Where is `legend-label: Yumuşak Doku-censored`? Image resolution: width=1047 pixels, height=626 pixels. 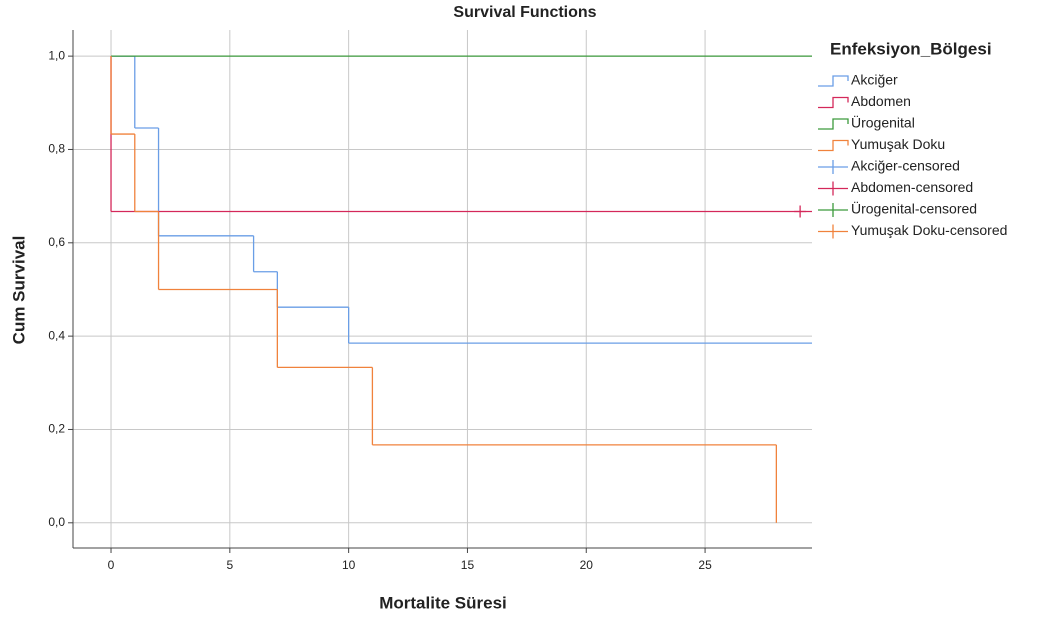 legend-label: Yumuşak Doku-censored is located at coordinates (929, 230).